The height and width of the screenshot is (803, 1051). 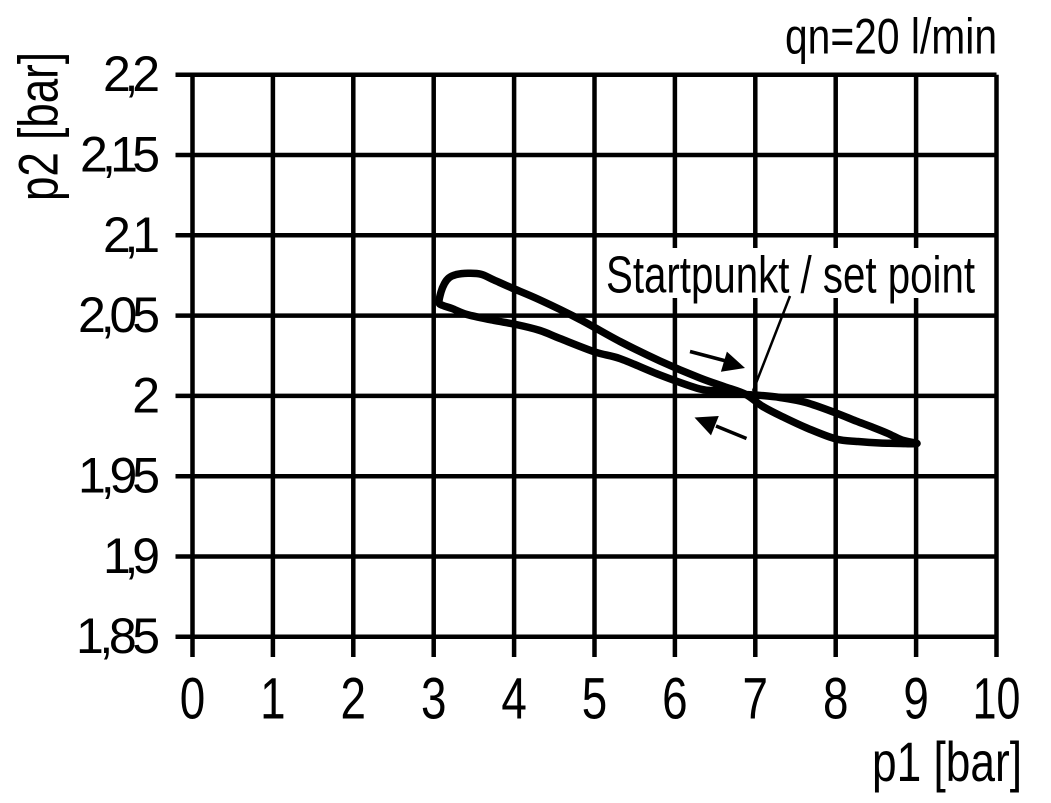 What do you see at coordinates (433, 700) in the screenshot?
I see `svg-text: 3` at bounding box center [433, 700].